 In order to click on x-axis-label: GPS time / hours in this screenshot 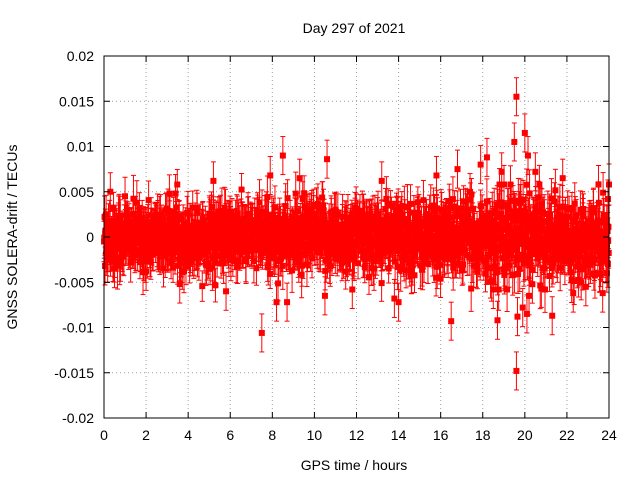, I will do `click(354, 465)`.